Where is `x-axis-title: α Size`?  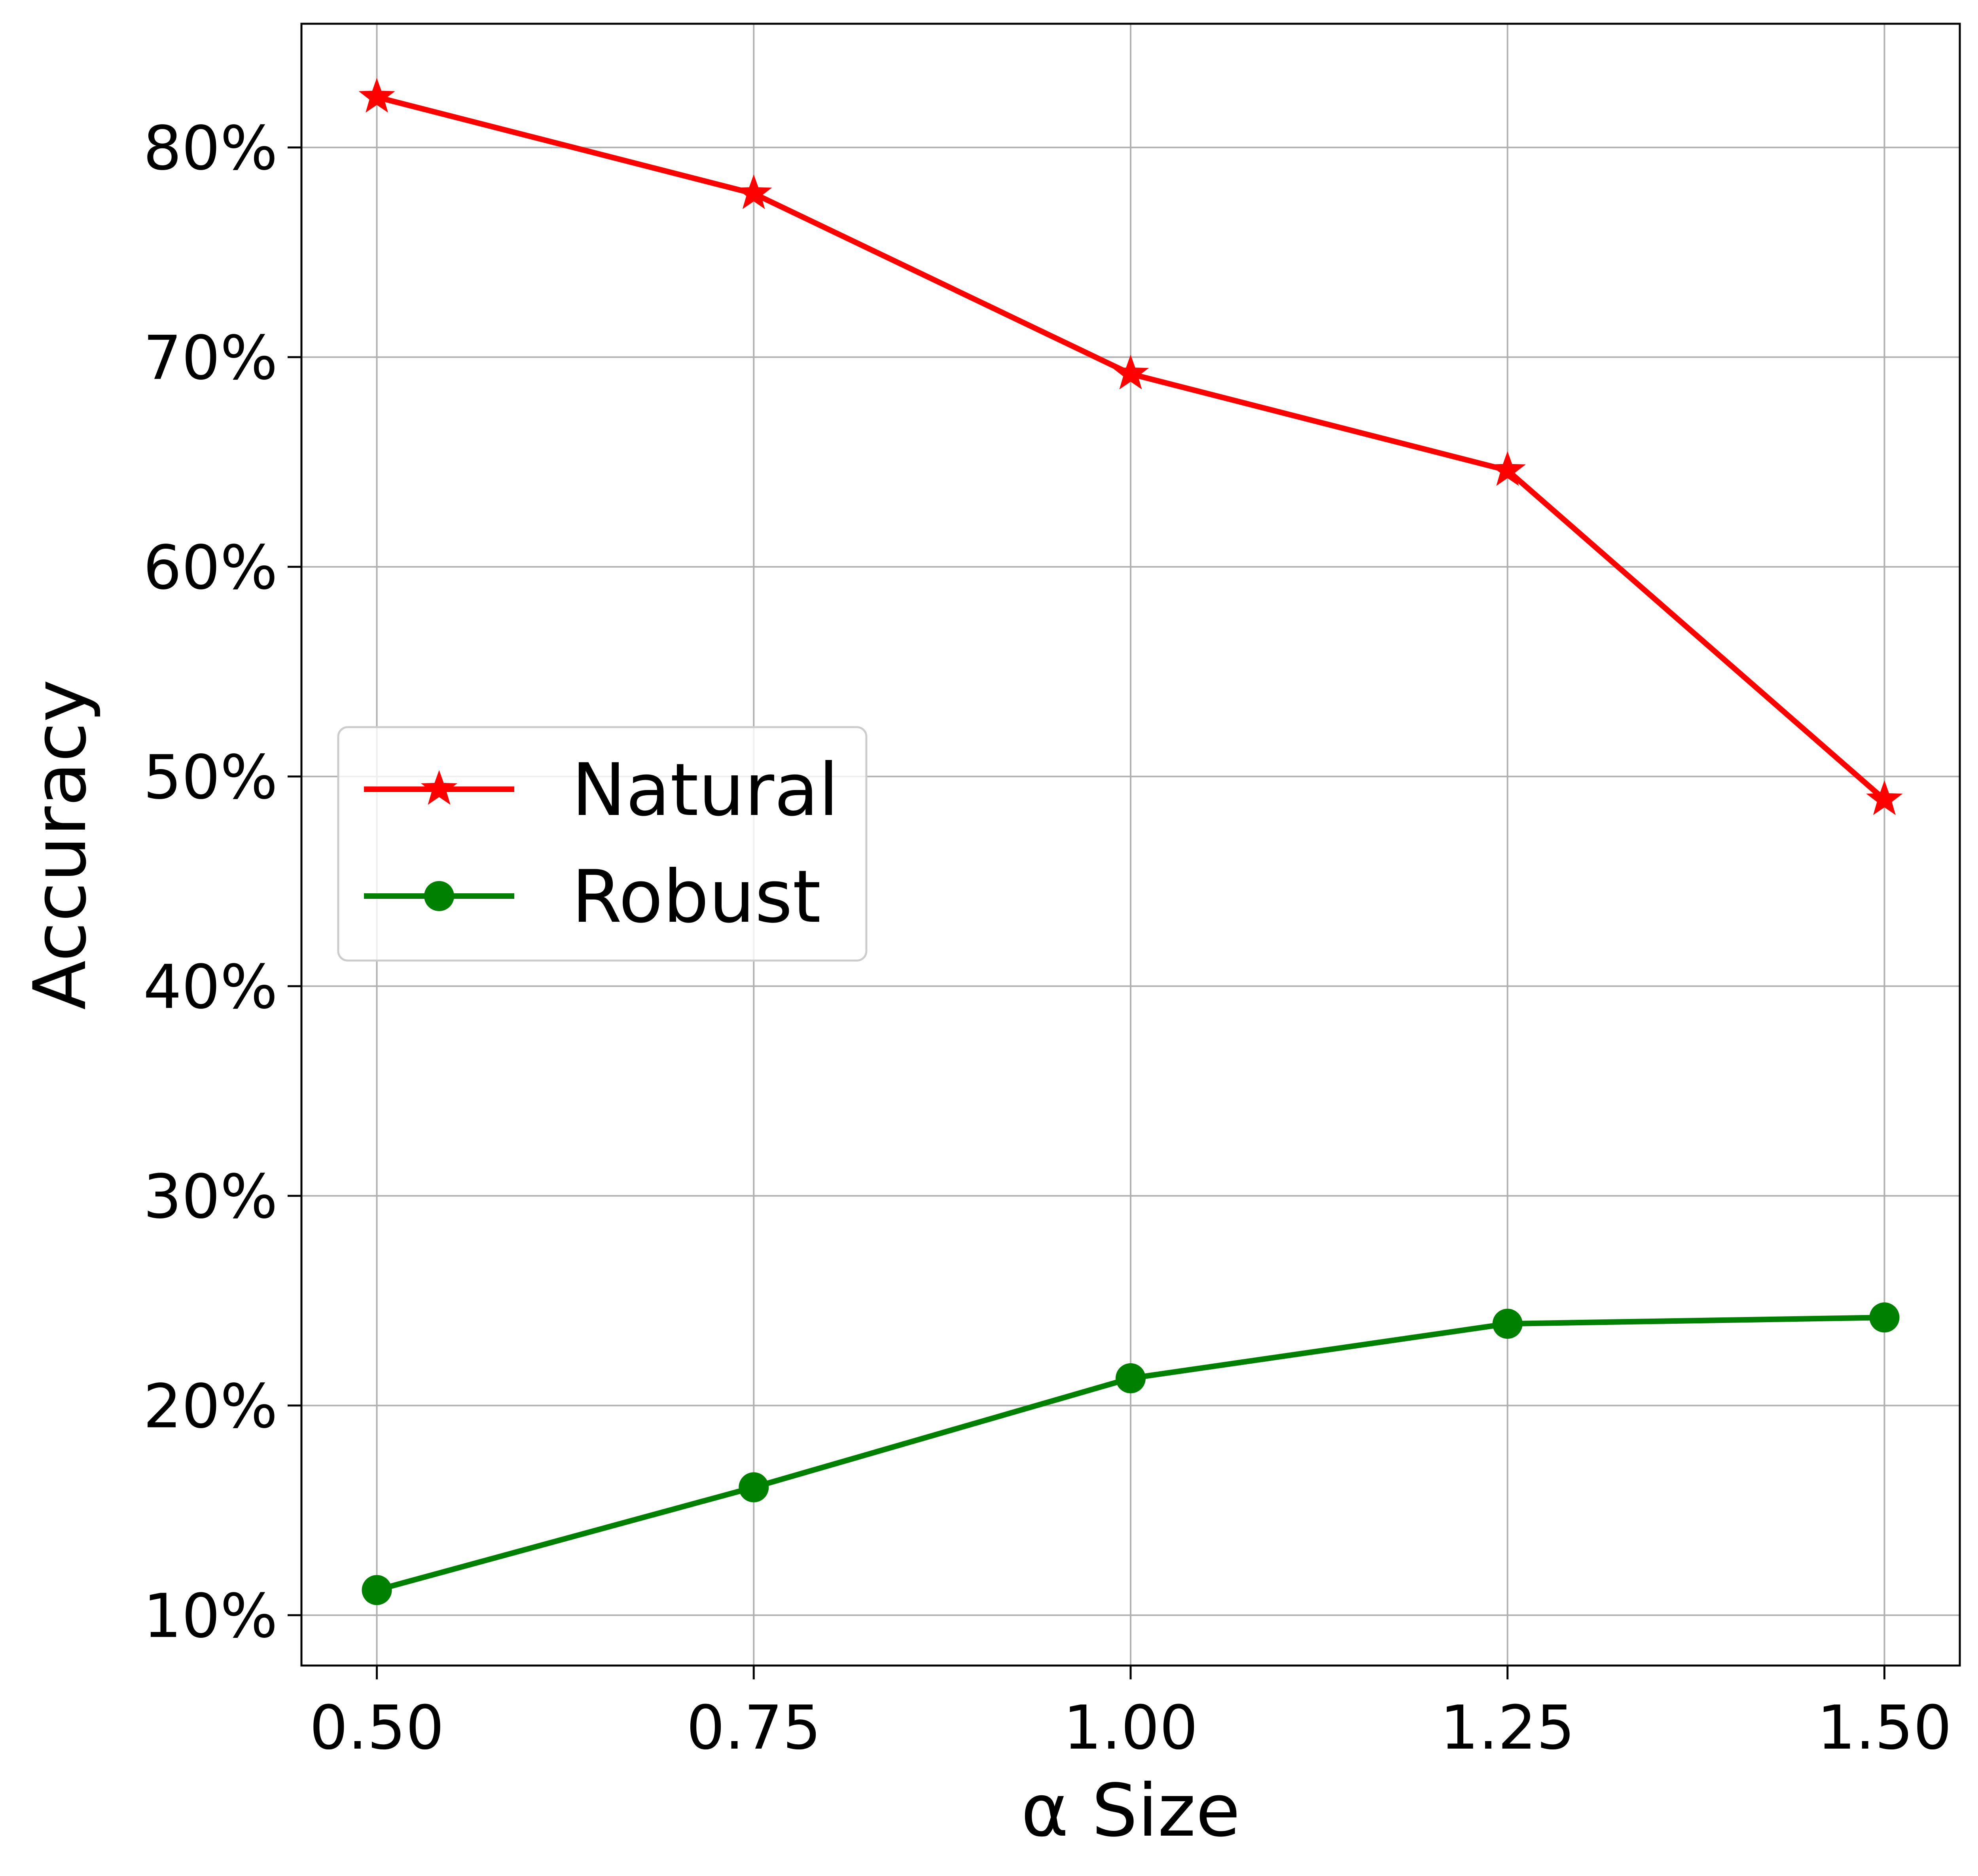
x-axis-title: α Size is located at coordinates (1130, 1811).